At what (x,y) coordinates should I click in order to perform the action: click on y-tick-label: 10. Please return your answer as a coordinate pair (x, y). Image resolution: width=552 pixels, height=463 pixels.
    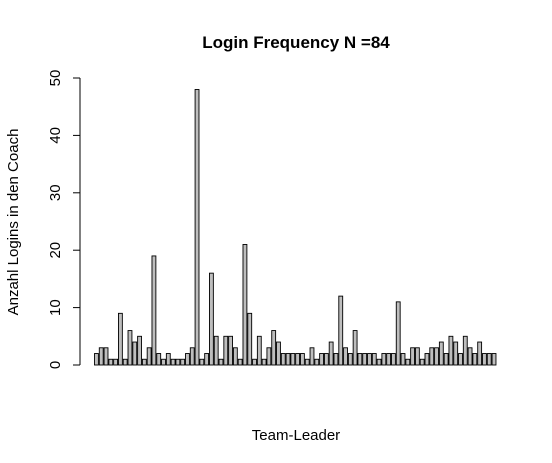
    Looking at the image, I should click on (55, 307).